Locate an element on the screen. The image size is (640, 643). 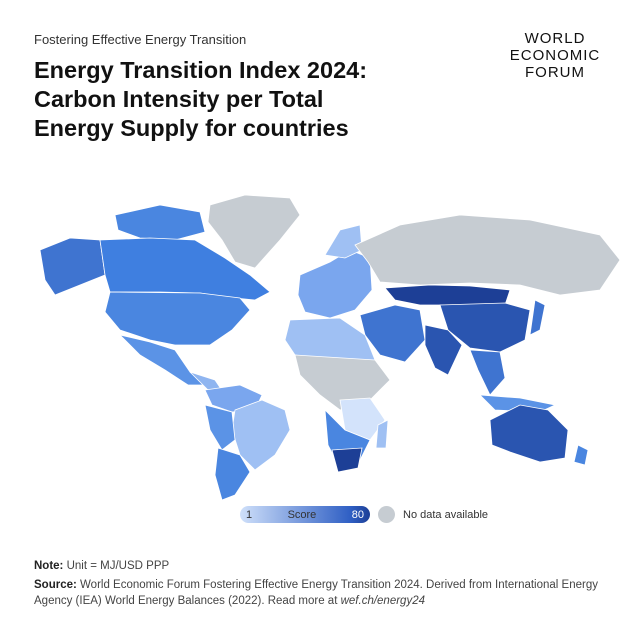
region-southeast-asia is located at coordinates (487, 372).